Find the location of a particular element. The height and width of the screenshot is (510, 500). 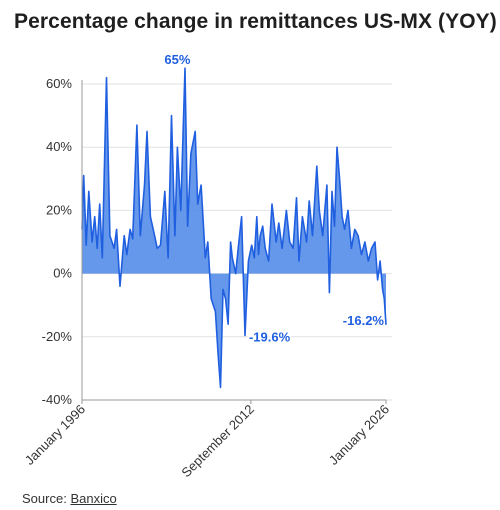

source-label: Source: is located at coordinates (44, 498).